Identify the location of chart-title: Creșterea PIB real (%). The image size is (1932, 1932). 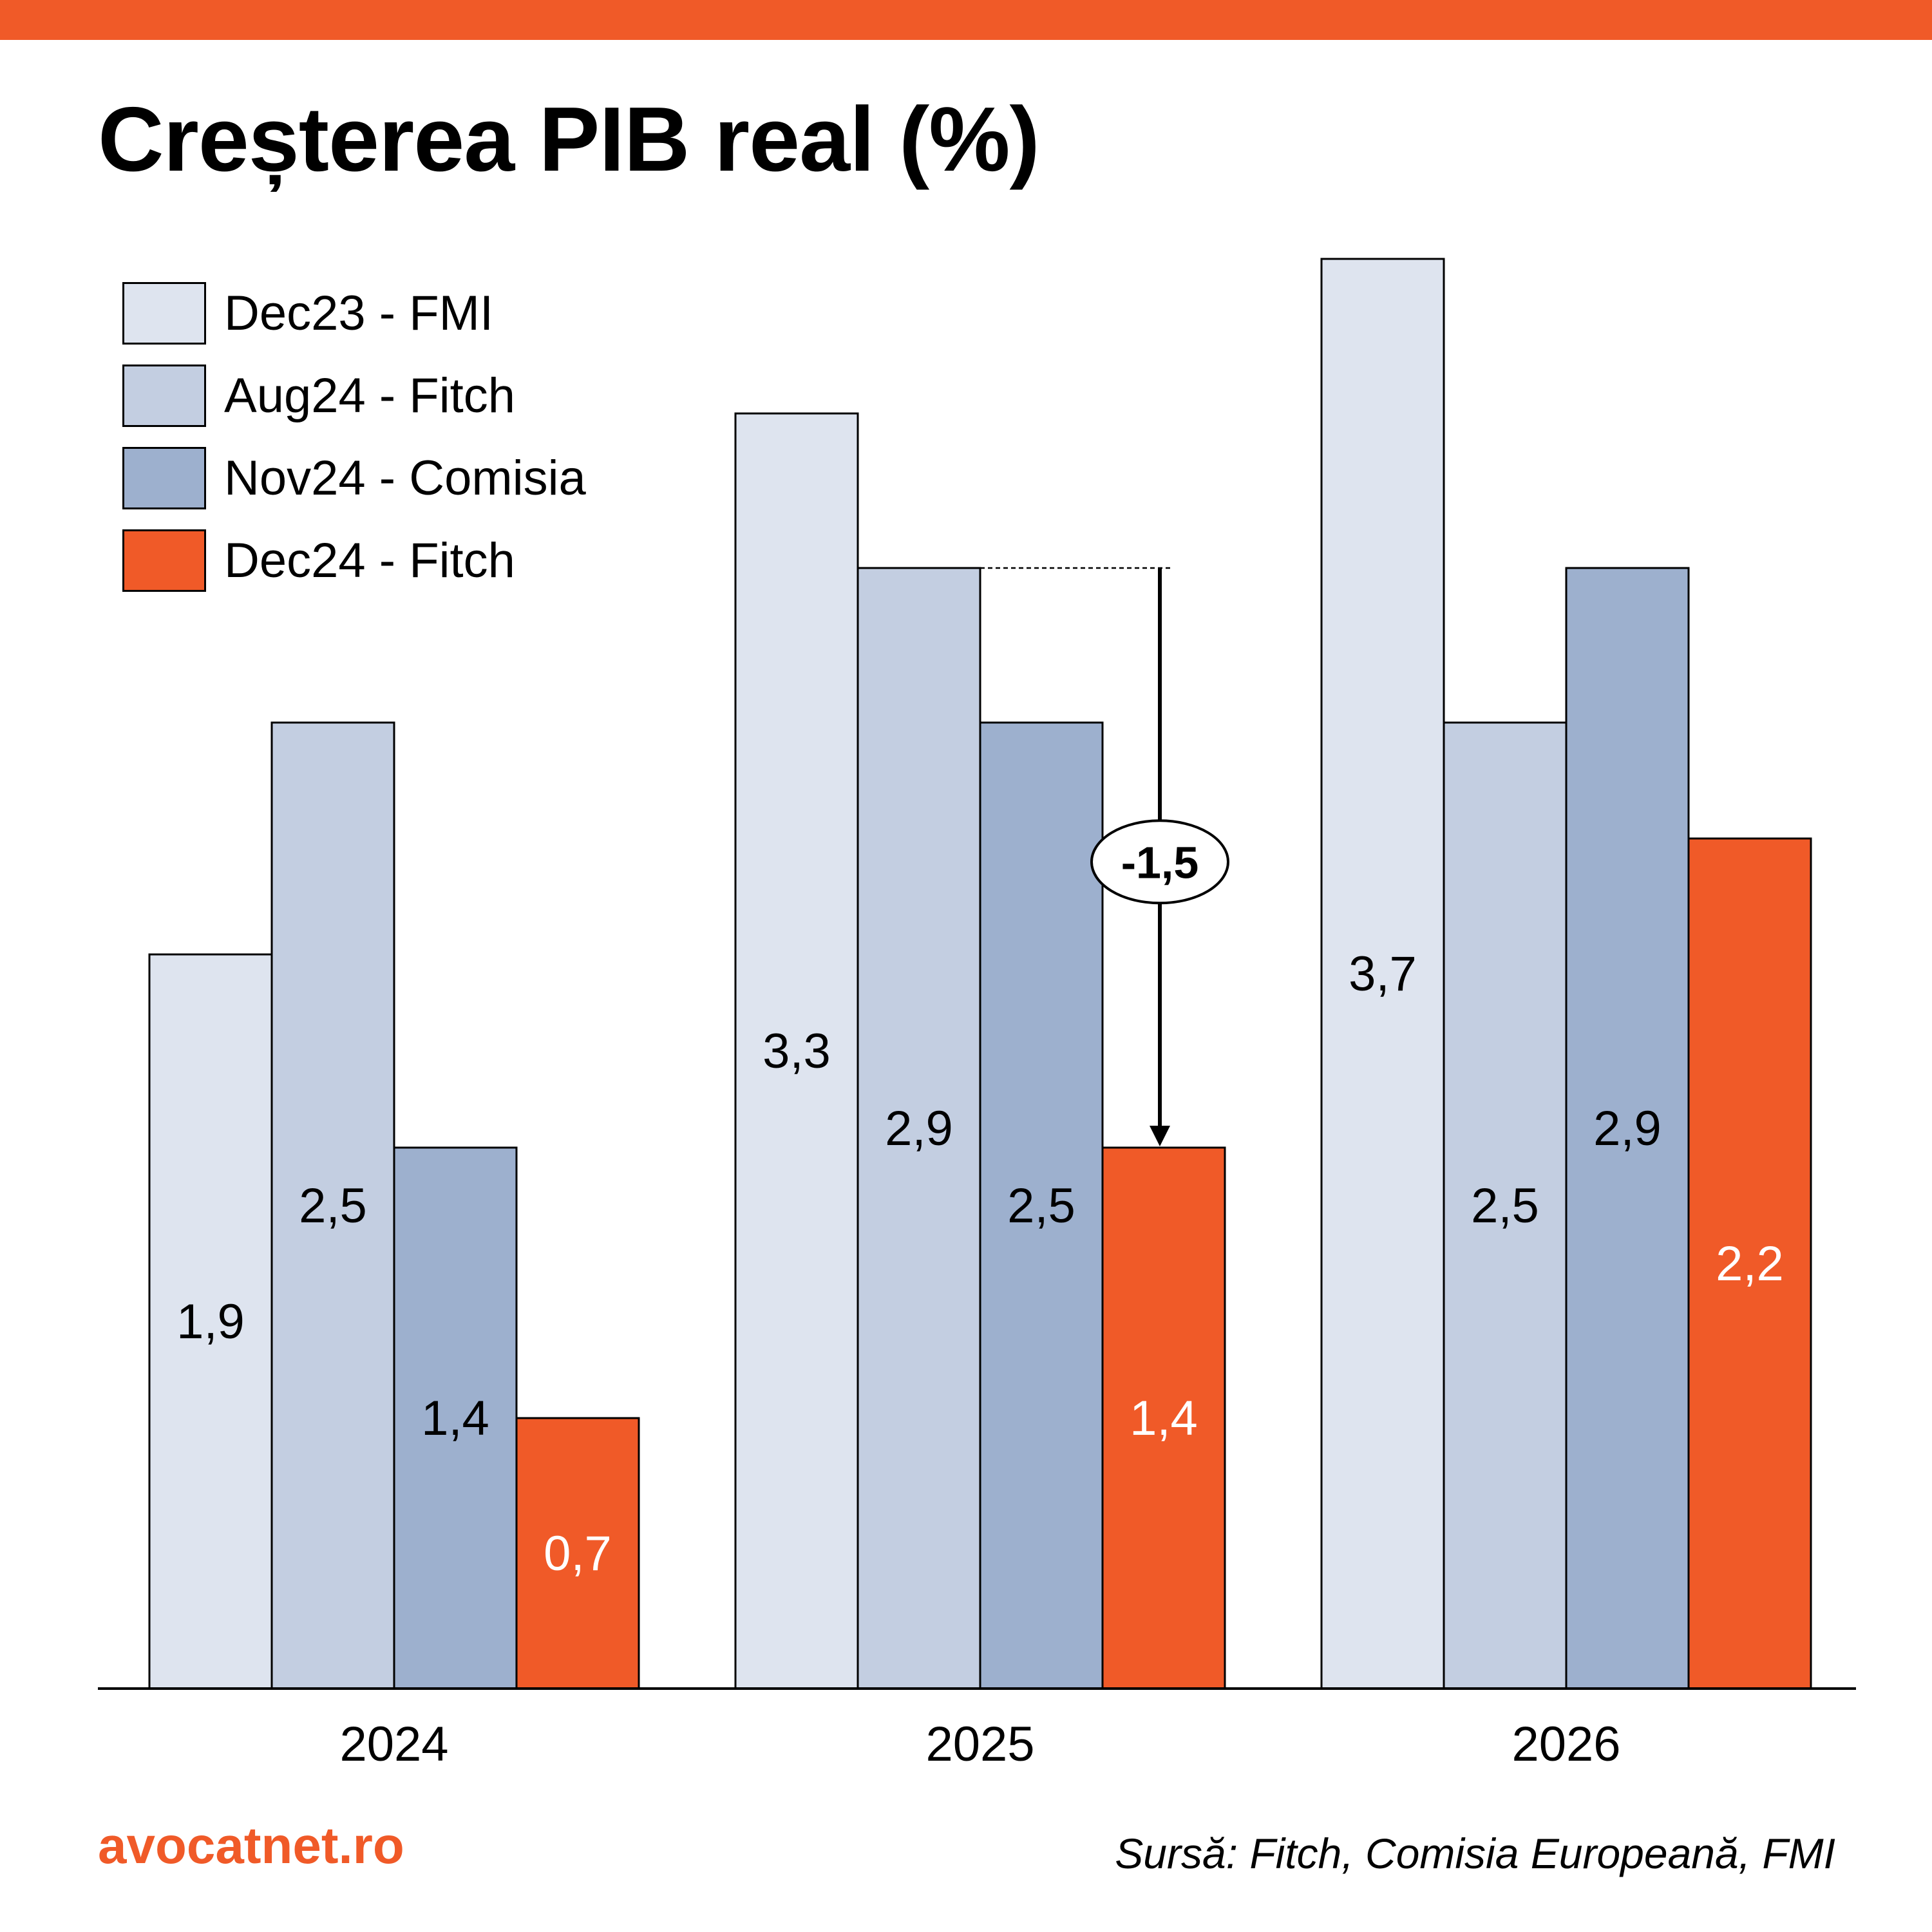
(569, 139).